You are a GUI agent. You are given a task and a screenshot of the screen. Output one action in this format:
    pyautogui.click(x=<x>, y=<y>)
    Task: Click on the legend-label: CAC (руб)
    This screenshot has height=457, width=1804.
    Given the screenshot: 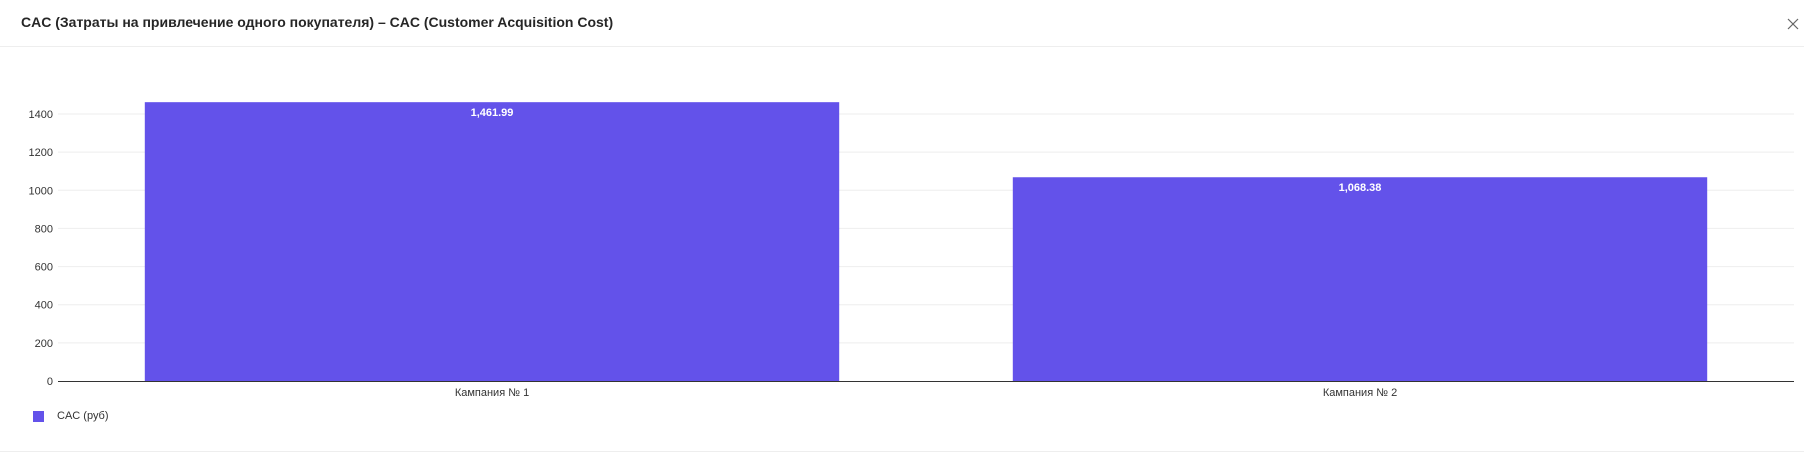 What is the action you would take?
    pyautogui.click(x=83, y=416)
    